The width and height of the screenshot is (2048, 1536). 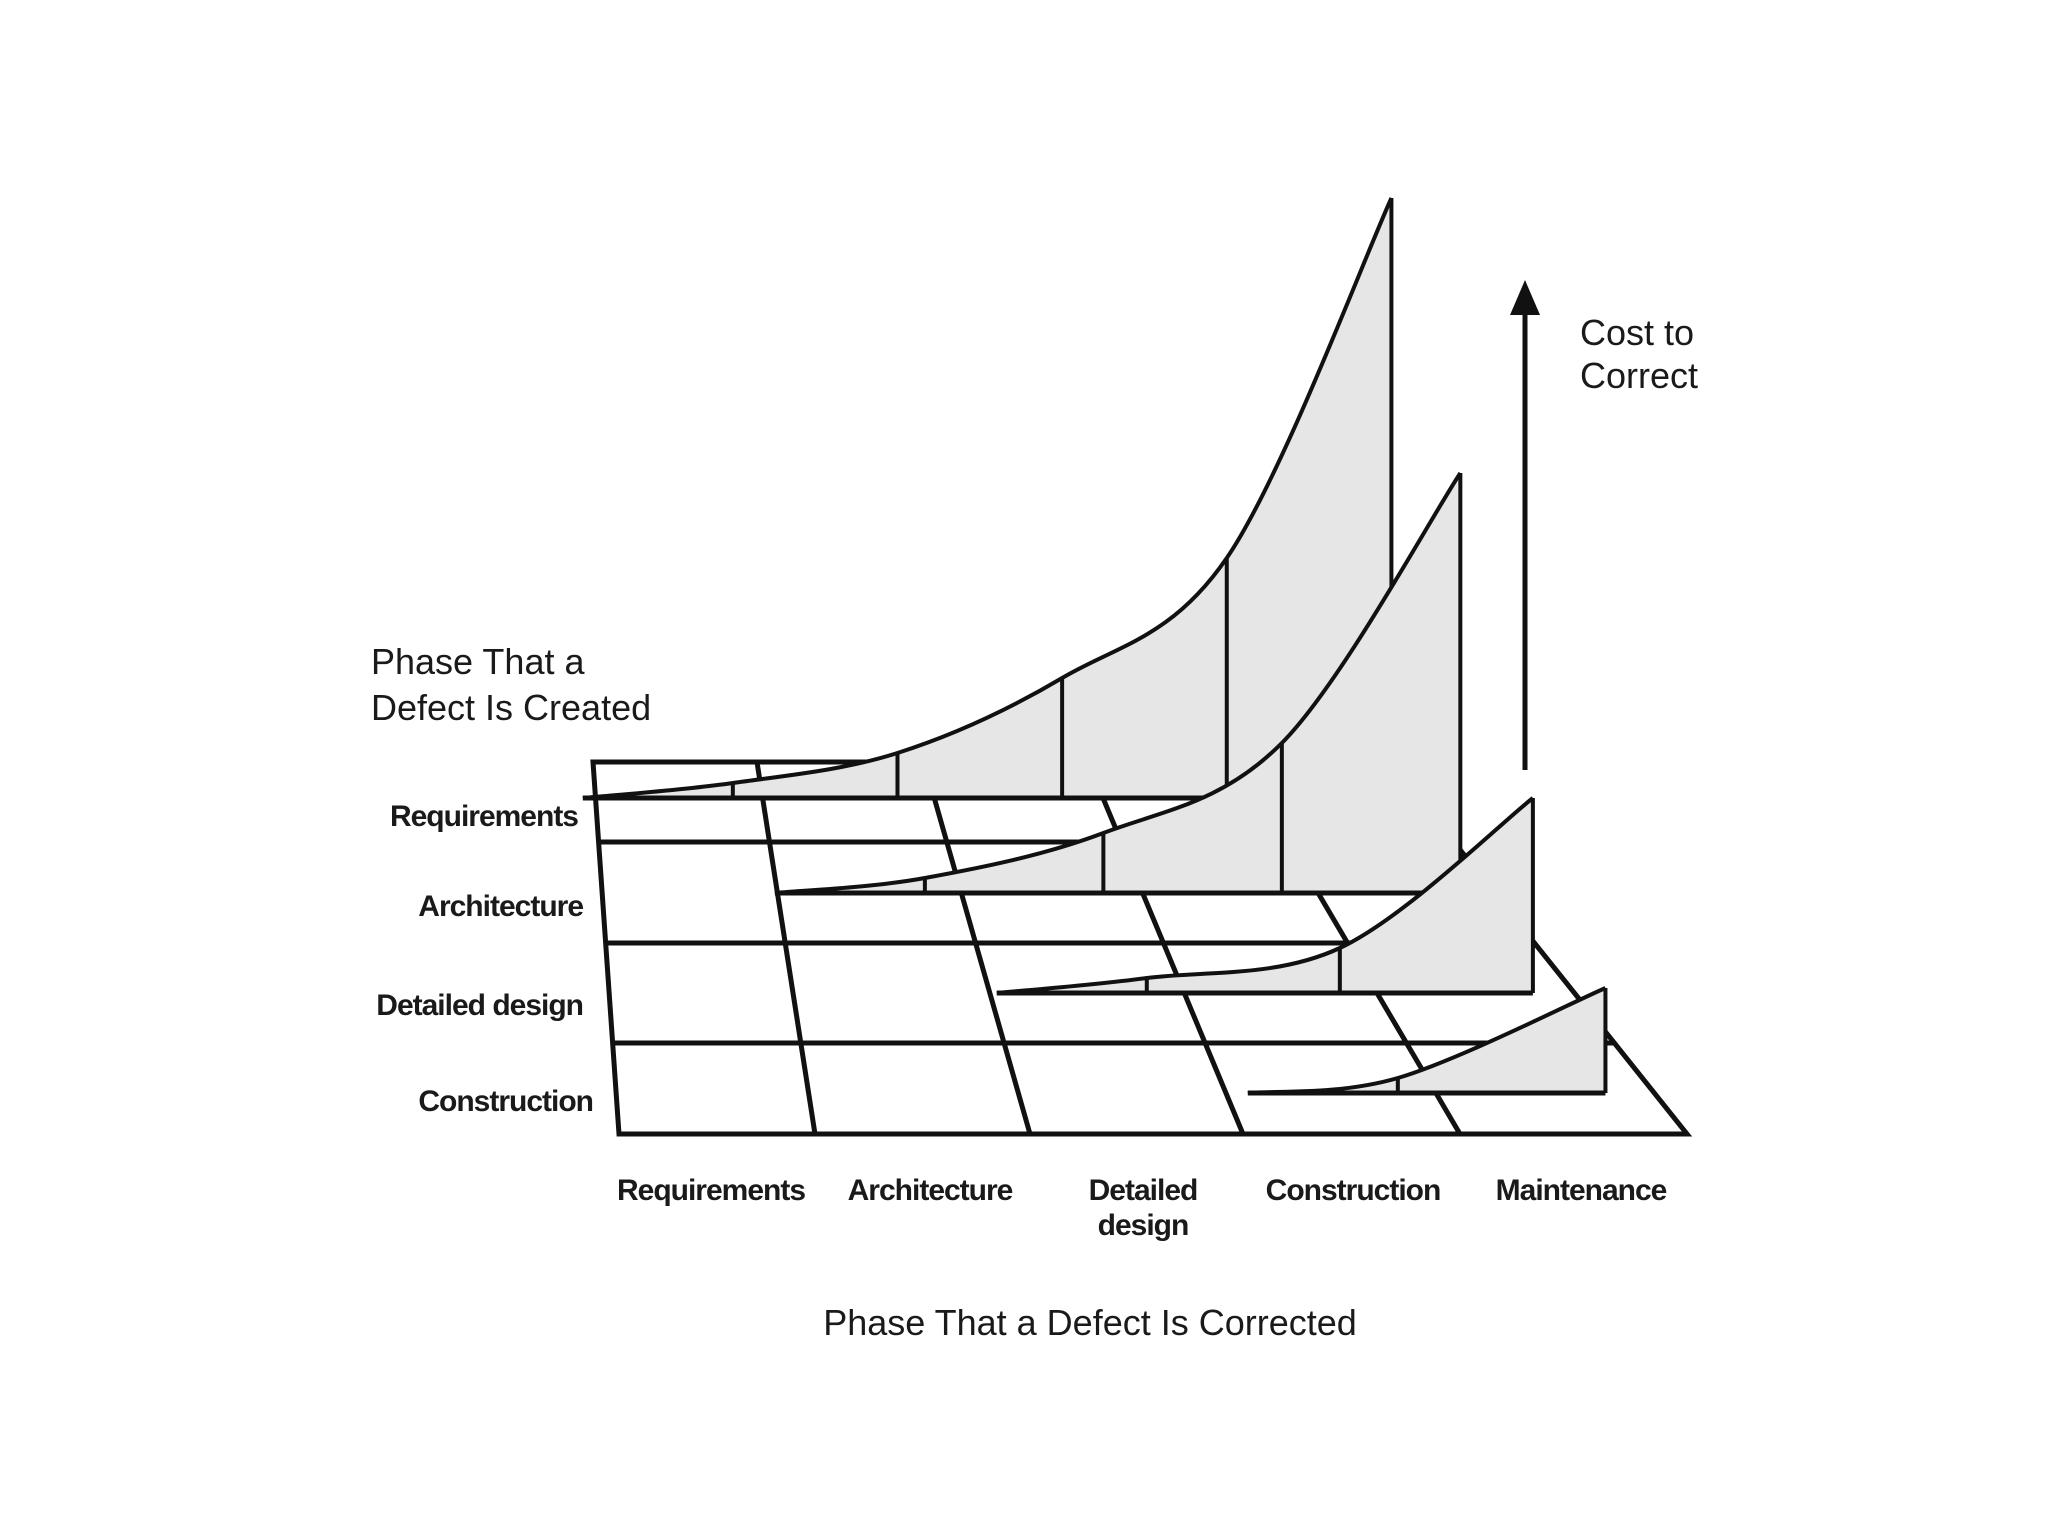 What do you see at coordinates (1525, 297) in the screenshot?
I see `cost-arrow-head-icon` at bounding box center [1525, 297].